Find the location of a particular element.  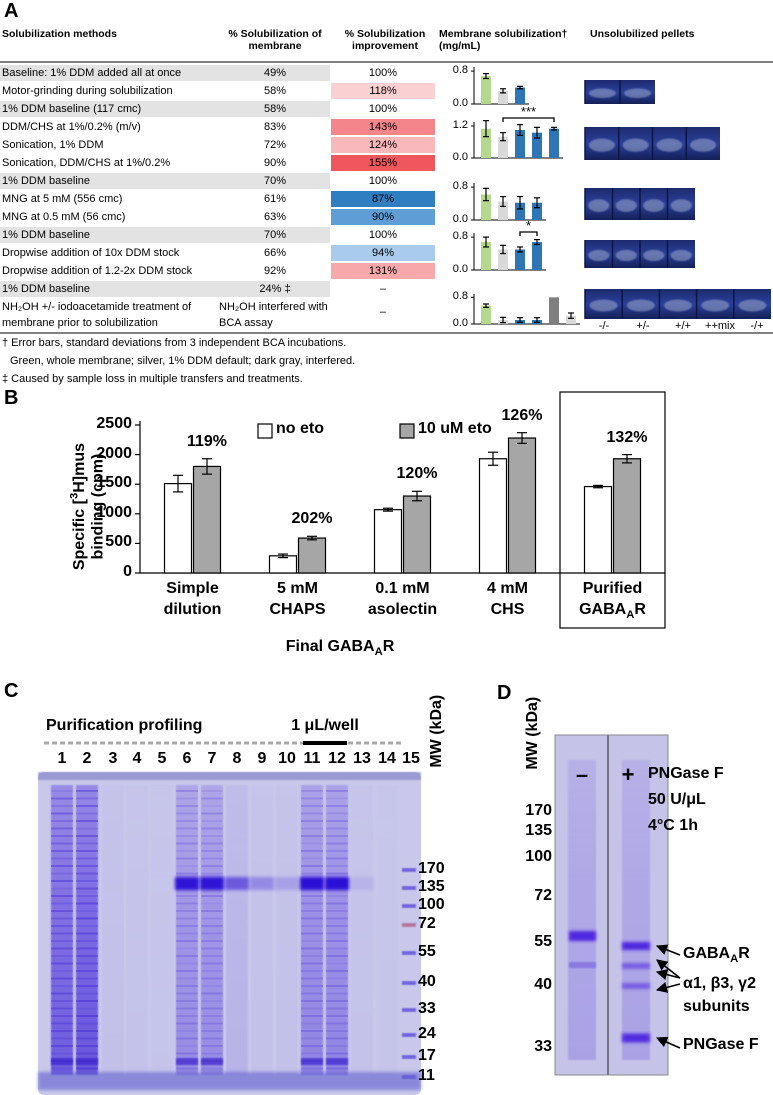

treatment-label: PNGase F is located at coordinates (686, 773).